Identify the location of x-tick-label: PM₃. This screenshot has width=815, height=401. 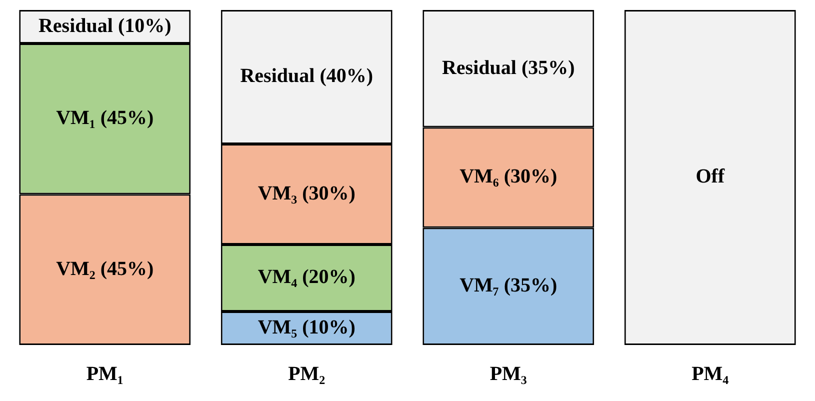
(508, 374).